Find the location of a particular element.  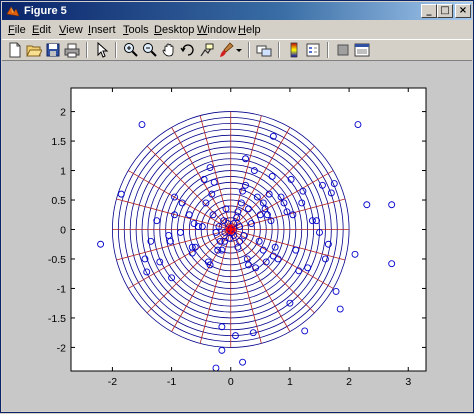

show-plot-tools-icon is located at coordinates (362, 50).